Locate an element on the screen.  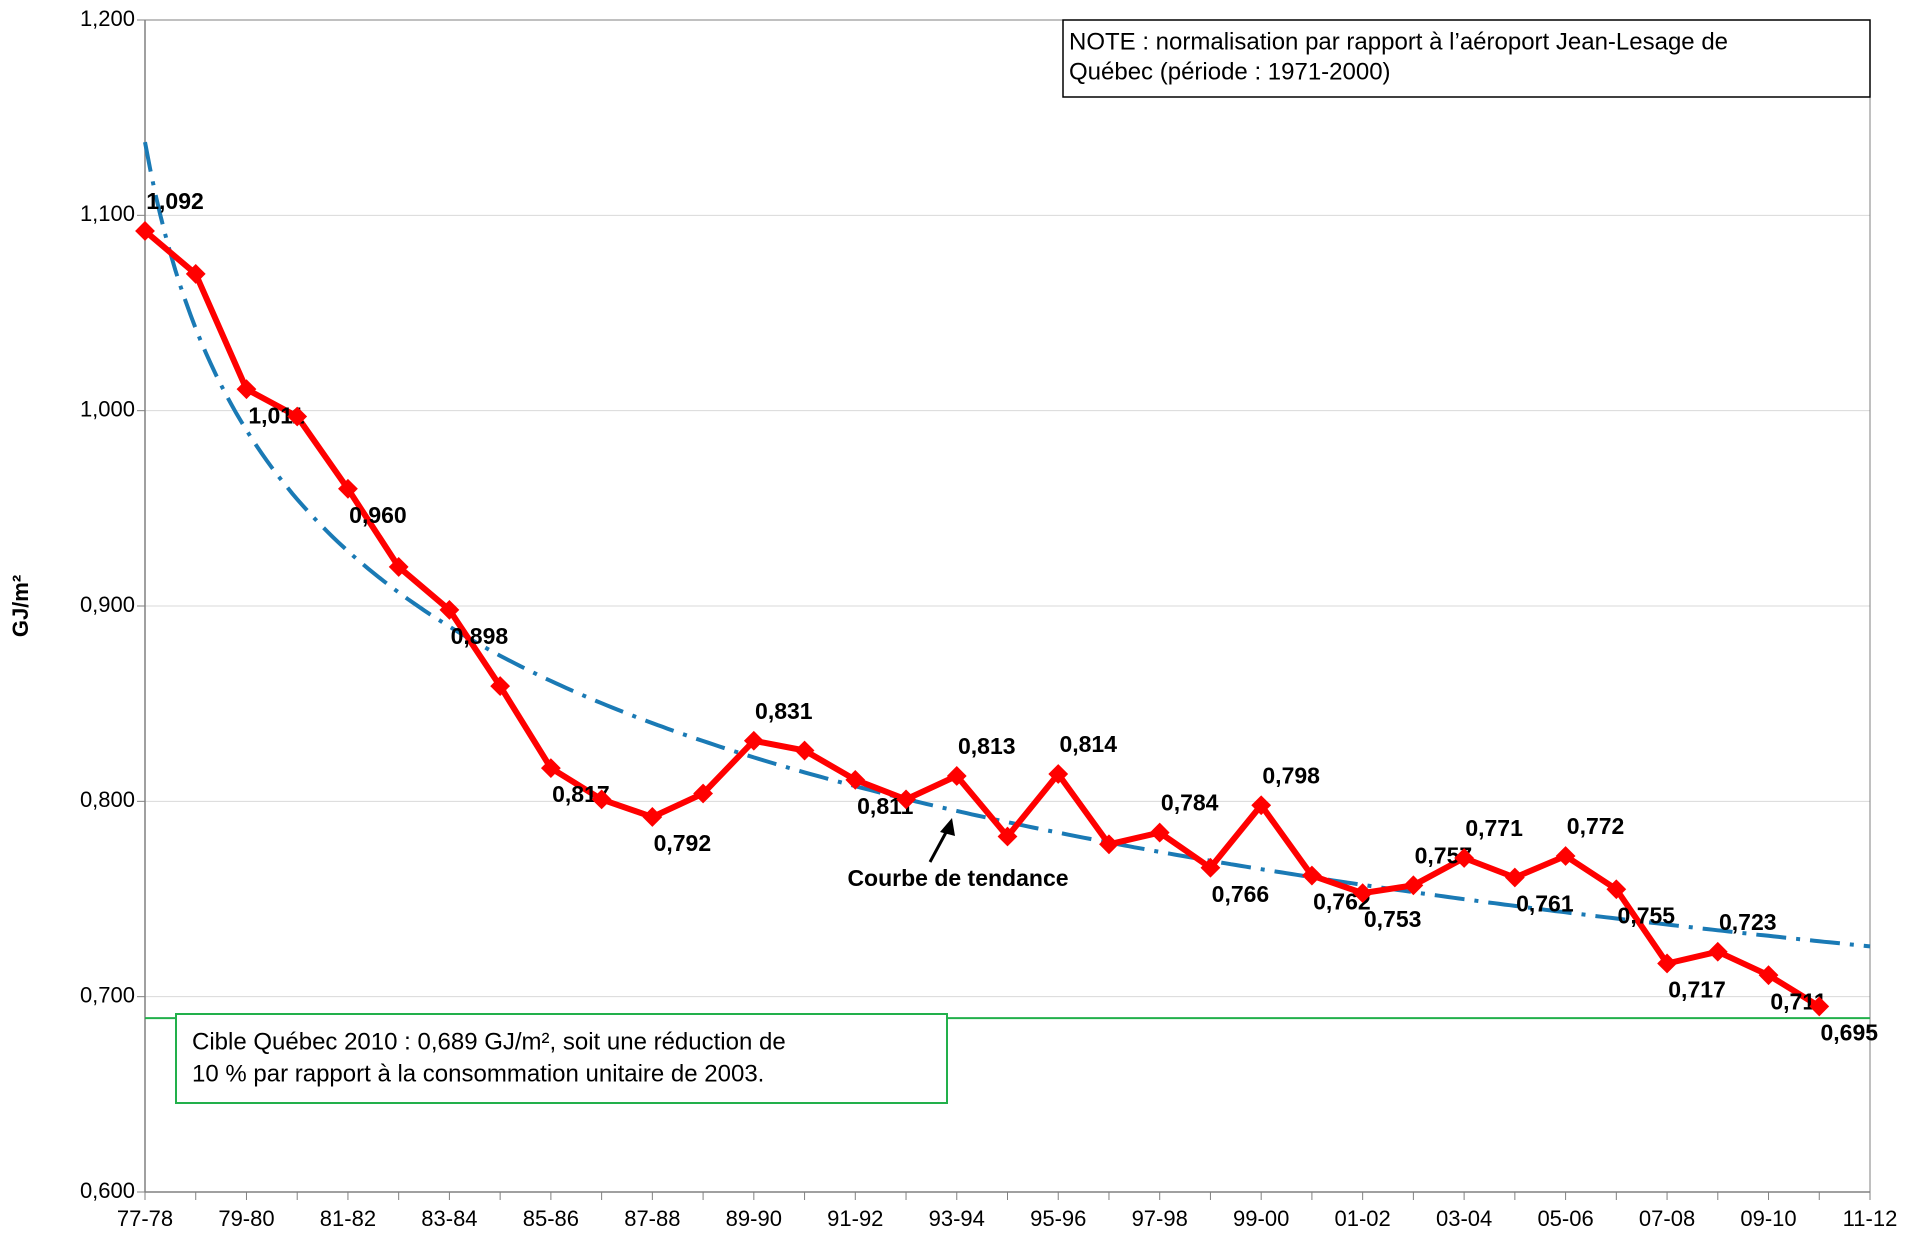
data-label: 0,898 is located at coordinates (480, 636).